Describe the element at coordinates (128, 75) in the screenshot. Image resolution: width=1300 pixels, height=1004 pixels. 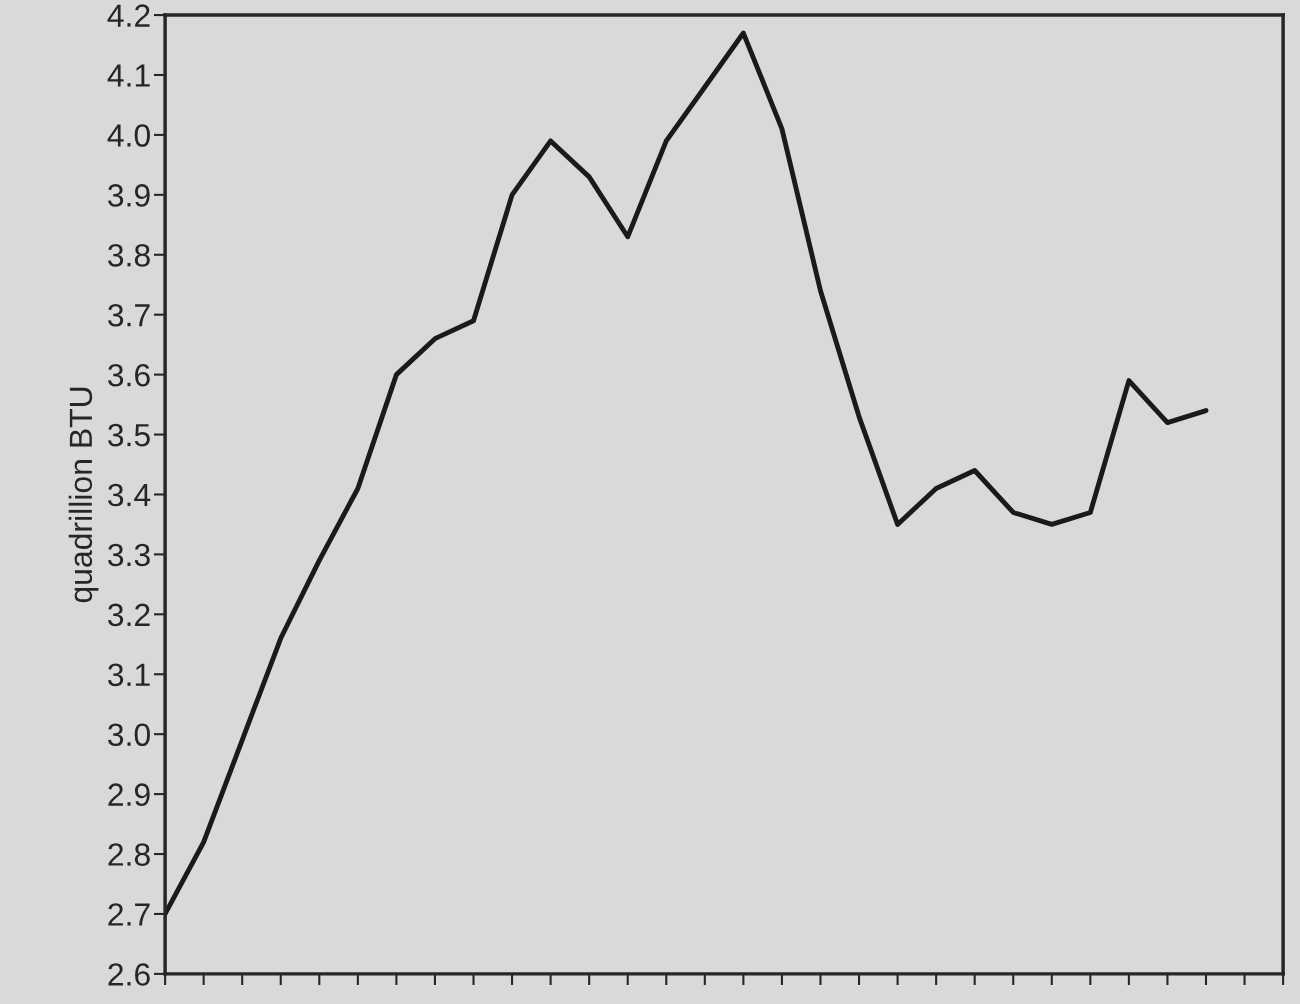
I see `y-tick-label: 4.1` at that location.